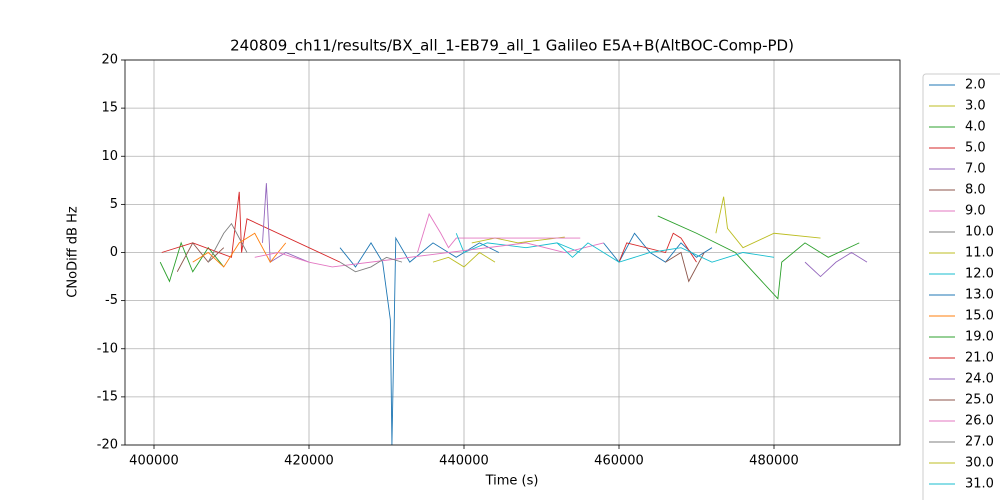  What do you see at coordinates (975, 106) in the screenshot?
I see `legend-label: 3.0` at bounding box center [975, 106].